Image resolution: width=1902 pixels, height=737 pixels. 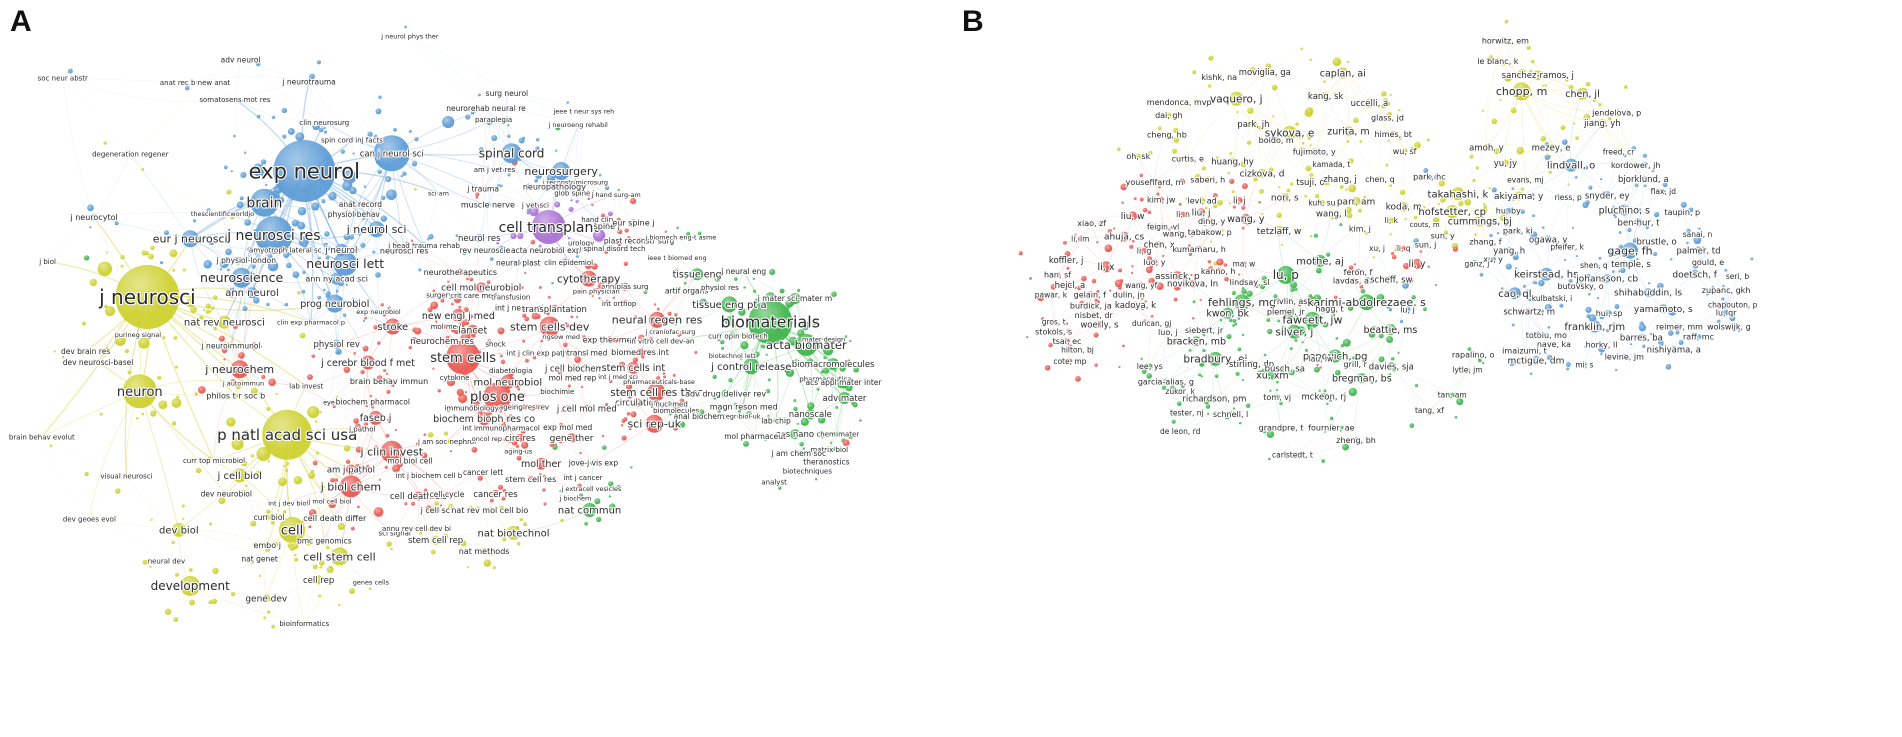 I want to click on network-node: garcia-alias, g, so click(x=1165, y=381).